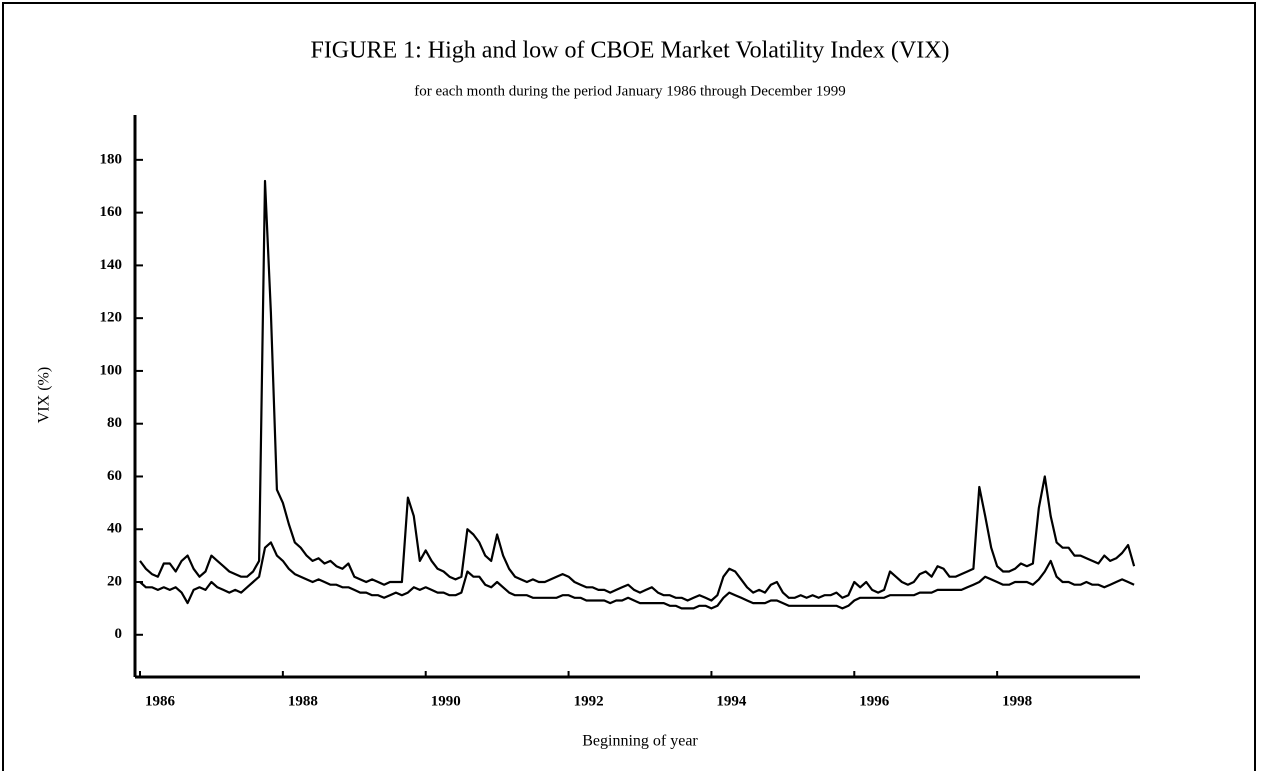 The width and height of the screenshot is (1269, 771). I want to click on y-tick-label: 60, so click(114, 476).